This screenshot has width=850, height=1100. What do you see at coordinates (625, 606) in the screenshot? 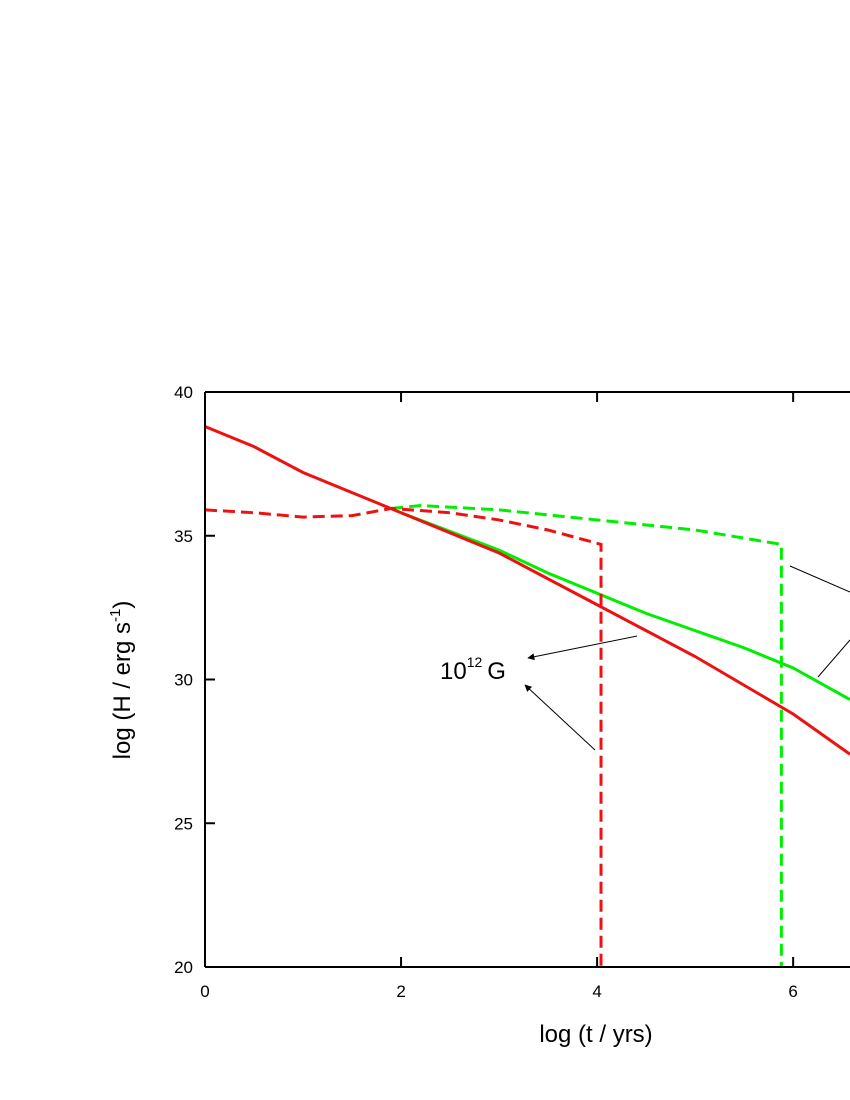
I see `line-series` at bounding box center [625, 606].